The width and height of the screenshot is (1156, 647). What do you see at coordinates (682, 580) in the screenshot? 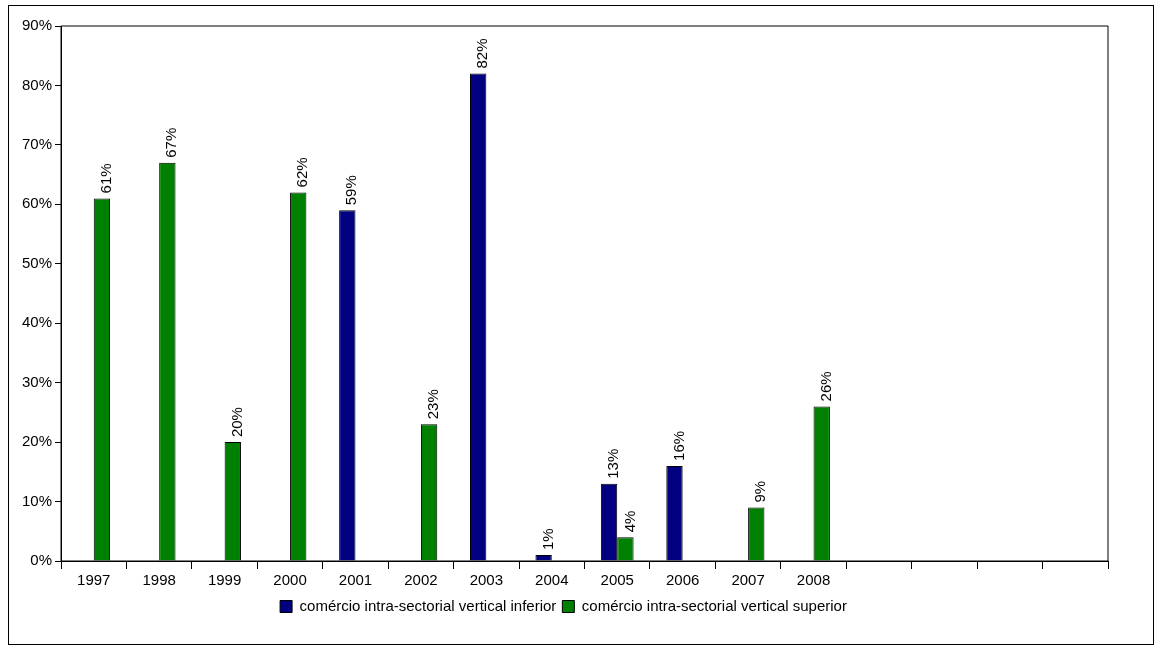
I see `x-tick-label: 2006` at bounding box center [682, 580].